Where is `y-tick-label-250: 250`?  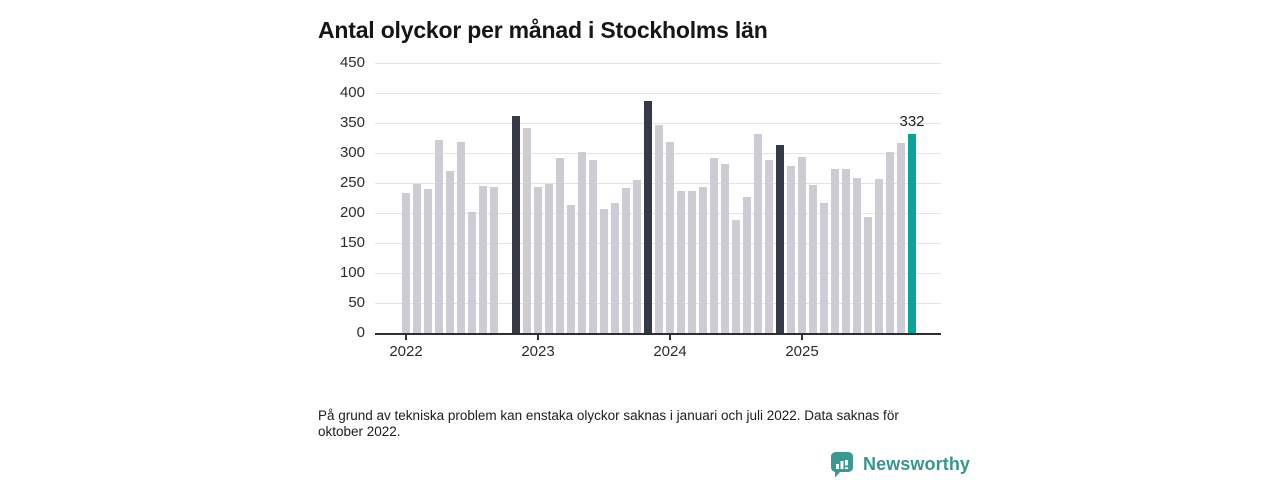
y-tick-label-250: 250 is located at coordinates (352, 182).